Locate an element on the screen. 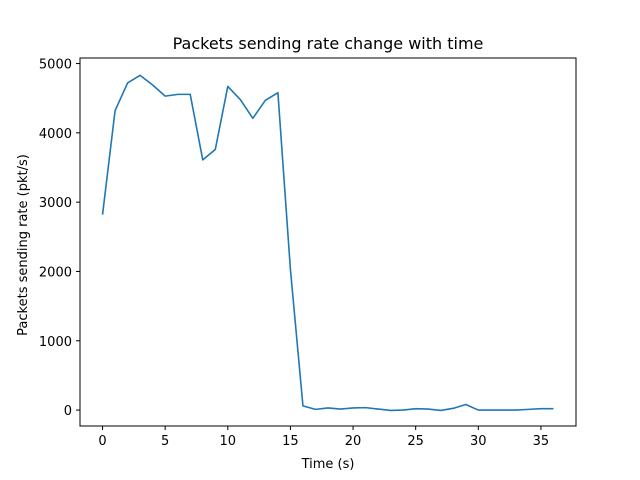  y-axis-label: Packets sending rate (pkt/s) is located at coordinates (23, 245).